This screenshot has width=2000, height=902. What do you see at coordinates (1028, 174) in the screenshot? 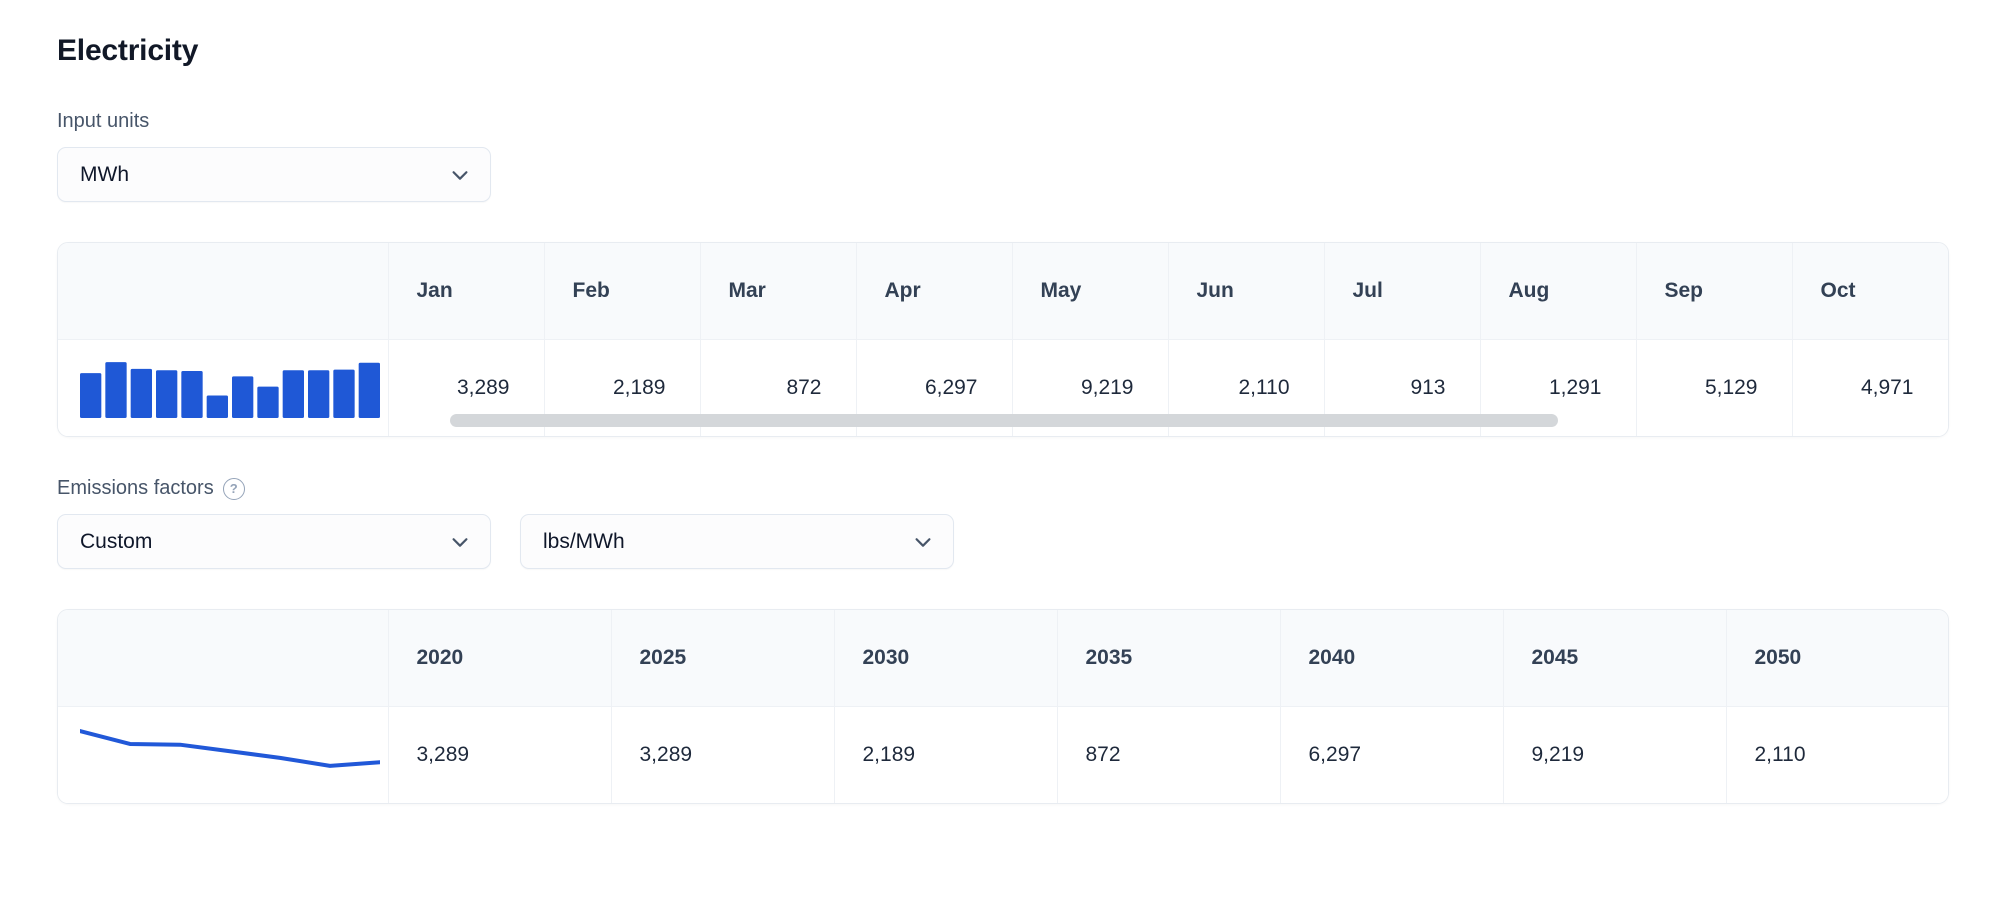
I see `input-units-row: MWh` at bounding box center [1028, 174].